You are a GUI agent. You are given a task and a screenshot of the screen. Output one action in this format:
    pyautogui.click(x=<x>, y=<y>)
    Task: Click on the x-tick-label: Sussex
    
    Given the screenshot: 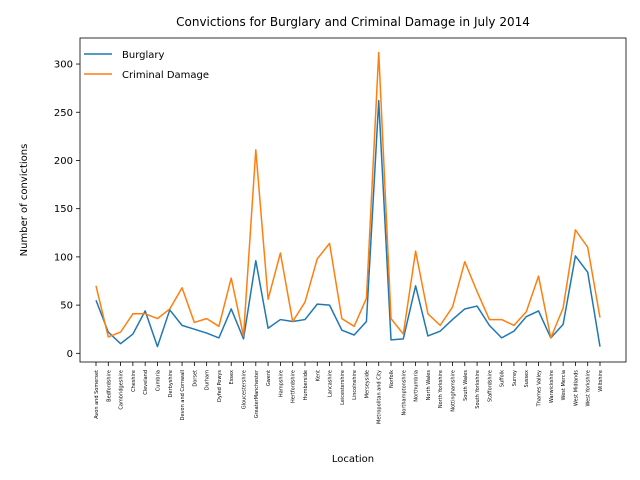 What is the action you would take?
    pyautogui.click(x=527, y=379)
    